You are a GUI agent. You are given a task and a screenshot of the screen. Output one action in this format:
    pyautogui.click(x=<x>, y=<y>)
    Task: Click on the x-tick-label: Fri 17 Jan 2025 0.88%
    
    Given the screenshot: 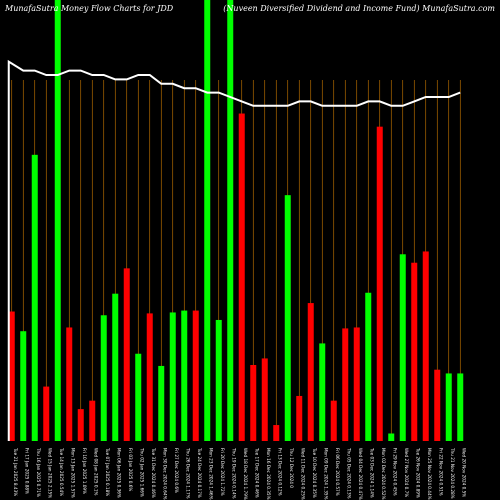 What is the action you would take?
    pyautogui.click(x=26, y=471)
    